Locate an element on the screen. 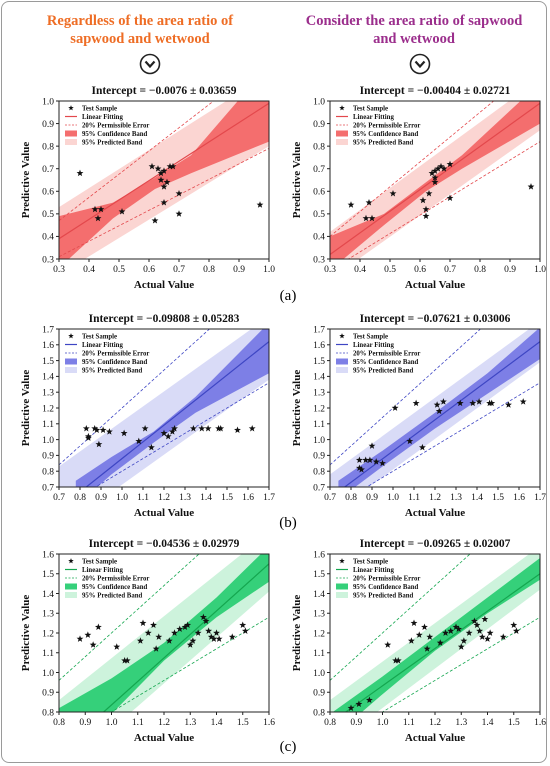  error-line-upper is located at coordinates (135, 397).